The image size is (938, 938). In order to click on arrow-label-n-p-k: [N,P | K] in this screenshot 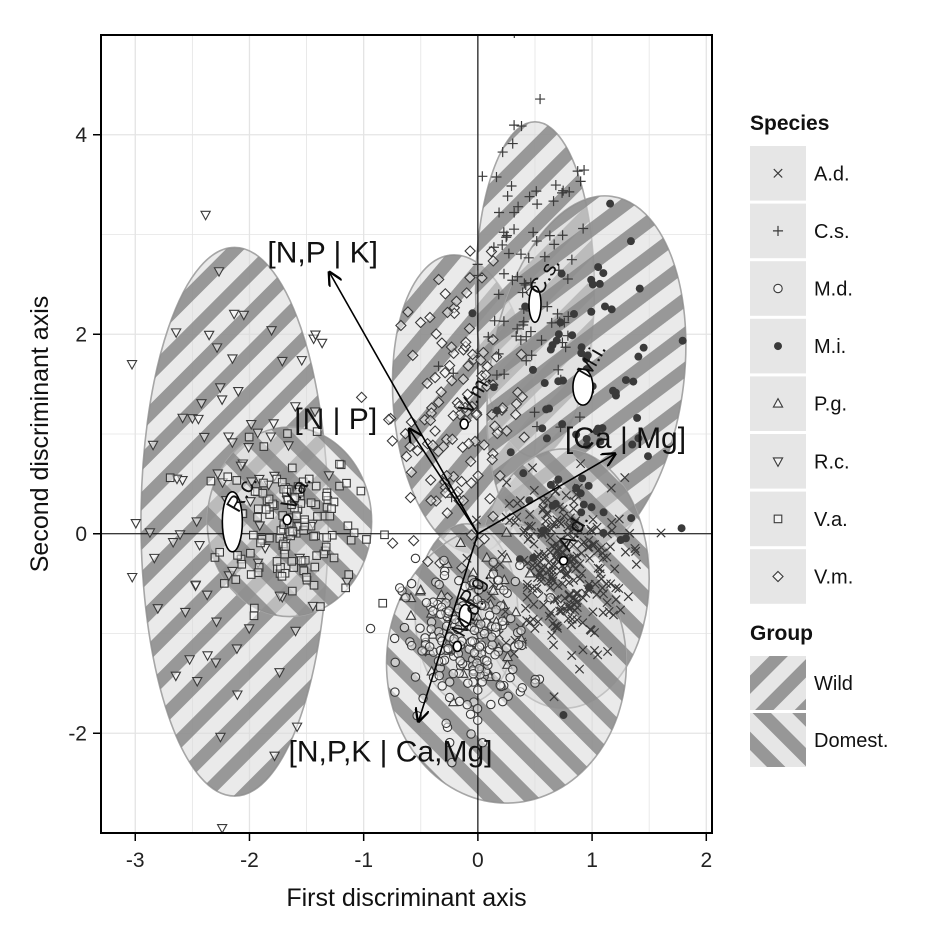, I will do `click(322, 252)`.